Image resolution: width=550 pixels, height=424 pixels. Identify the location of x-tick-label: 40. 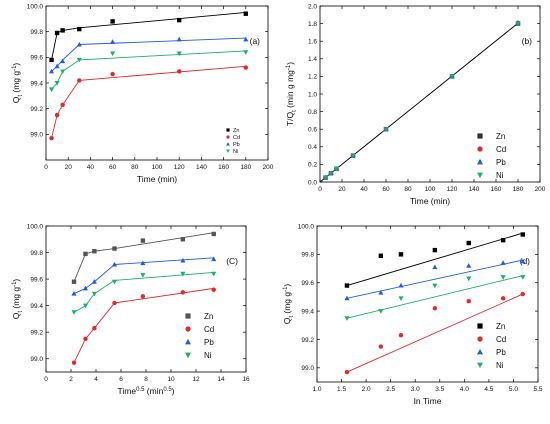
(364, 189).